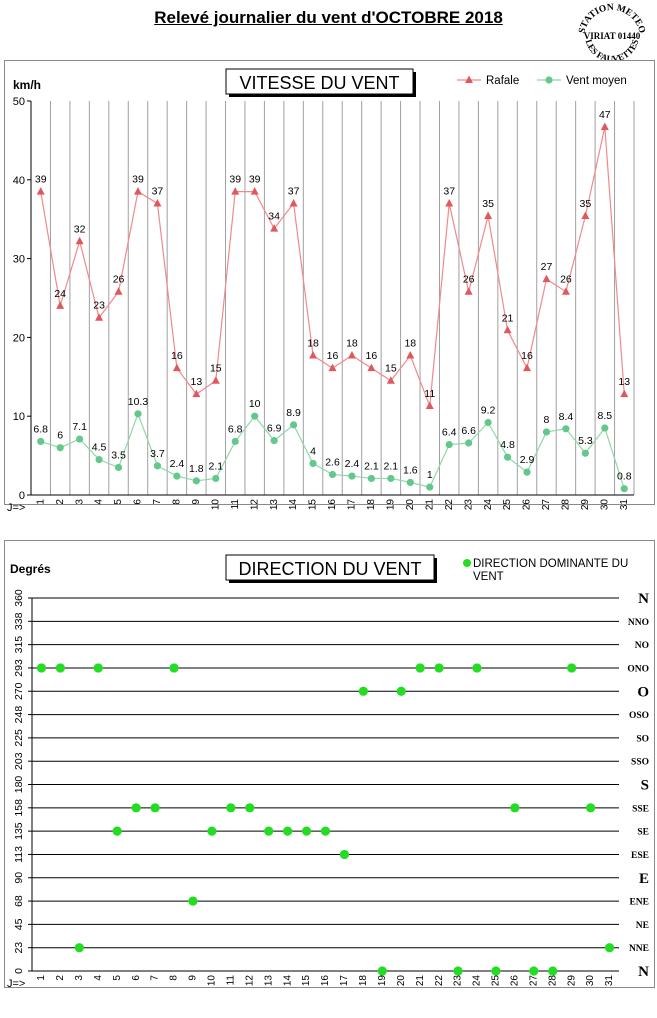 Image resolution: width=657 pixels, height=1018 pixels. I want to click on x-tick-label: 8, so click(177, 502).